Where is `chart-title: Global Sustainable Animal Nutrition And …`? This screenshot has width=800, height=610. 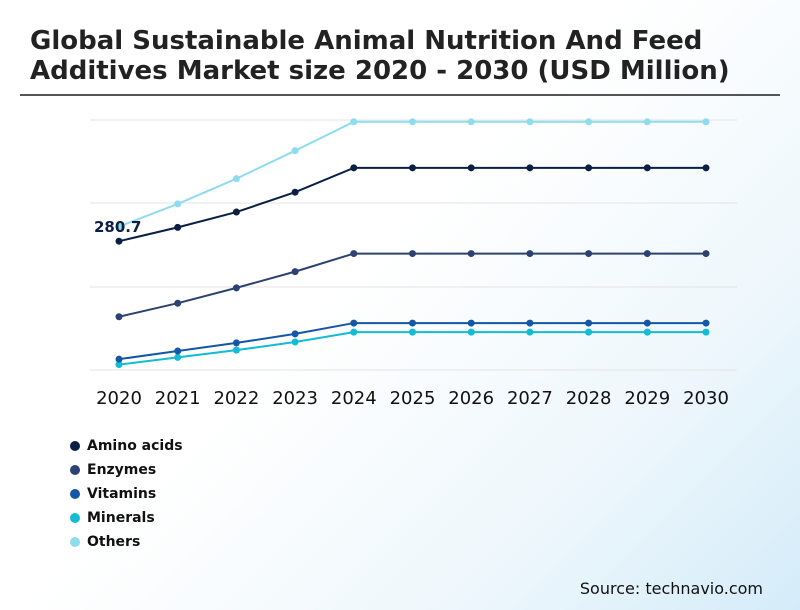 chart-title: Global Sustainable Animal Nutrition And … is located at coordinates (380, 56).